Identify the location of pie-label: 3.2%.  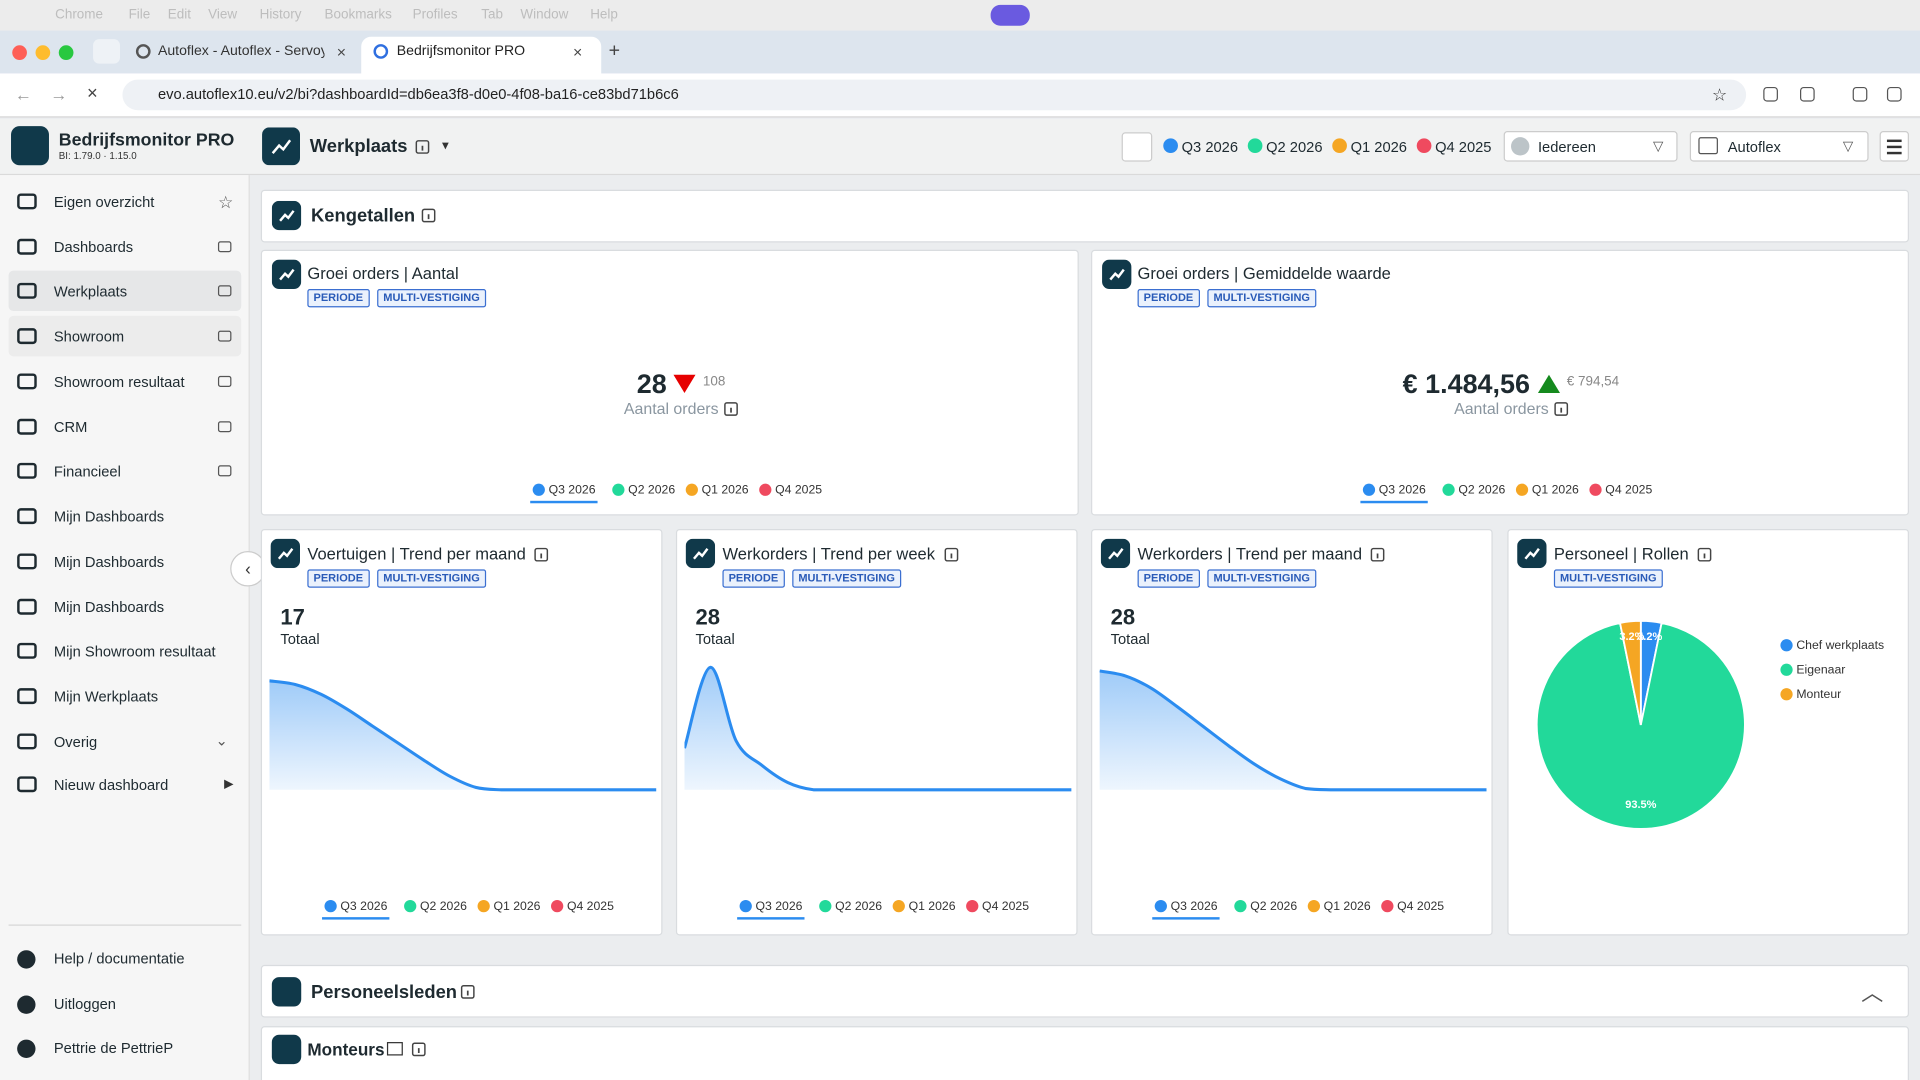
(1649, 637).